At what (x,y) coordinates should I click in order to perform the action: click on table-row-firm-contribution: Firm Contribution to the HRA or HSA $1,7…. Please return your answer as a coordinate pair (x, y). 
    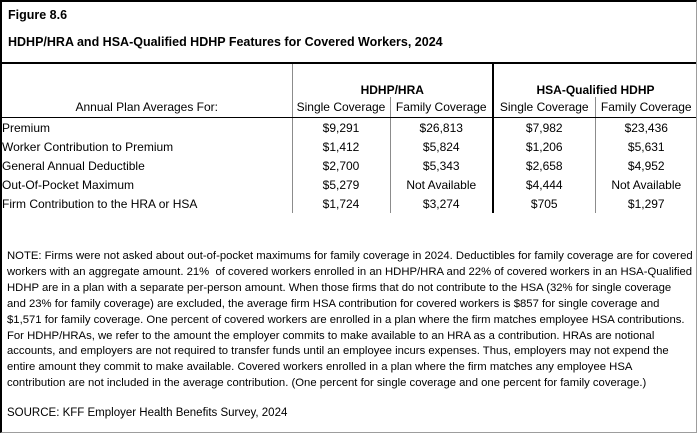
    Looking at the image, I should click on (349, 203).